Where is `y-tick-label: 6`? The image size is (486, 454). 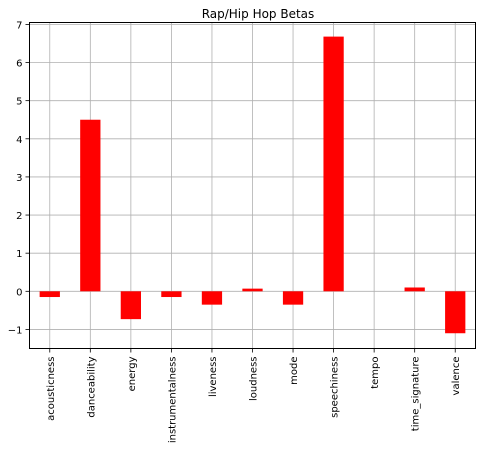
y-tick-label: 6 is located at coordinates (19, 64).